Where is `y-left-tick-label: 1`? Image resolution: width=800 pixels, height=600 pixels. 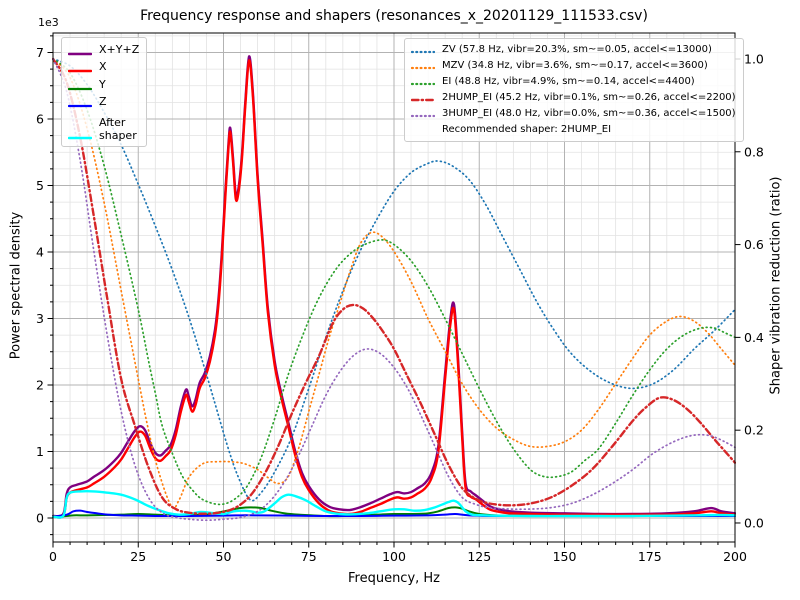 y-left-tick-label: 1 is located at coordinates (40, 451).